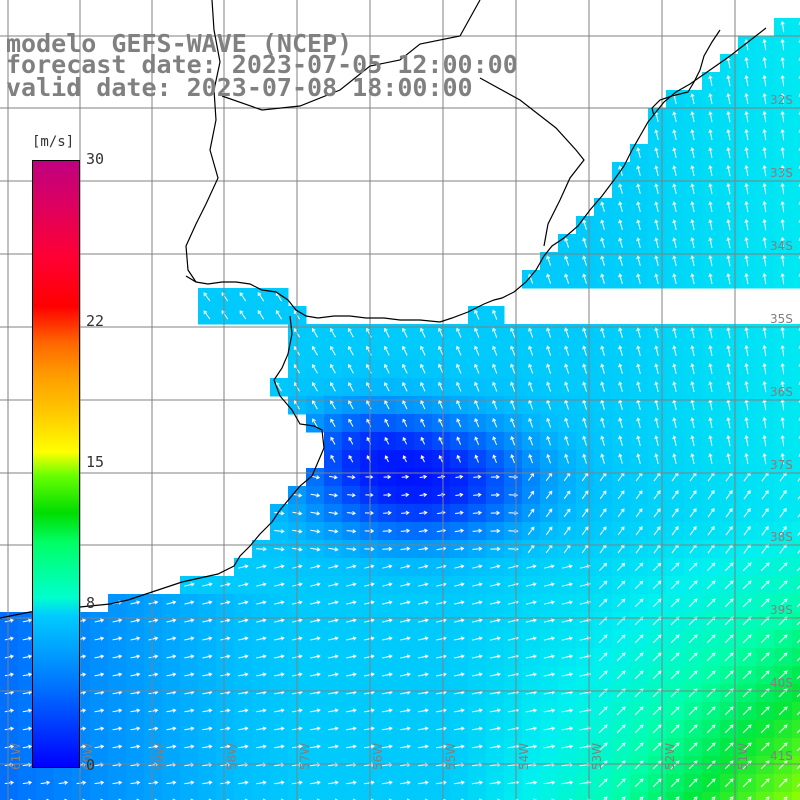 Image resolution: width=800 pixels, height=800 pixels. Describe the element at coordinates (95, 462) in the screenshot. I see `colorbar-tick-label: 15` at that location.